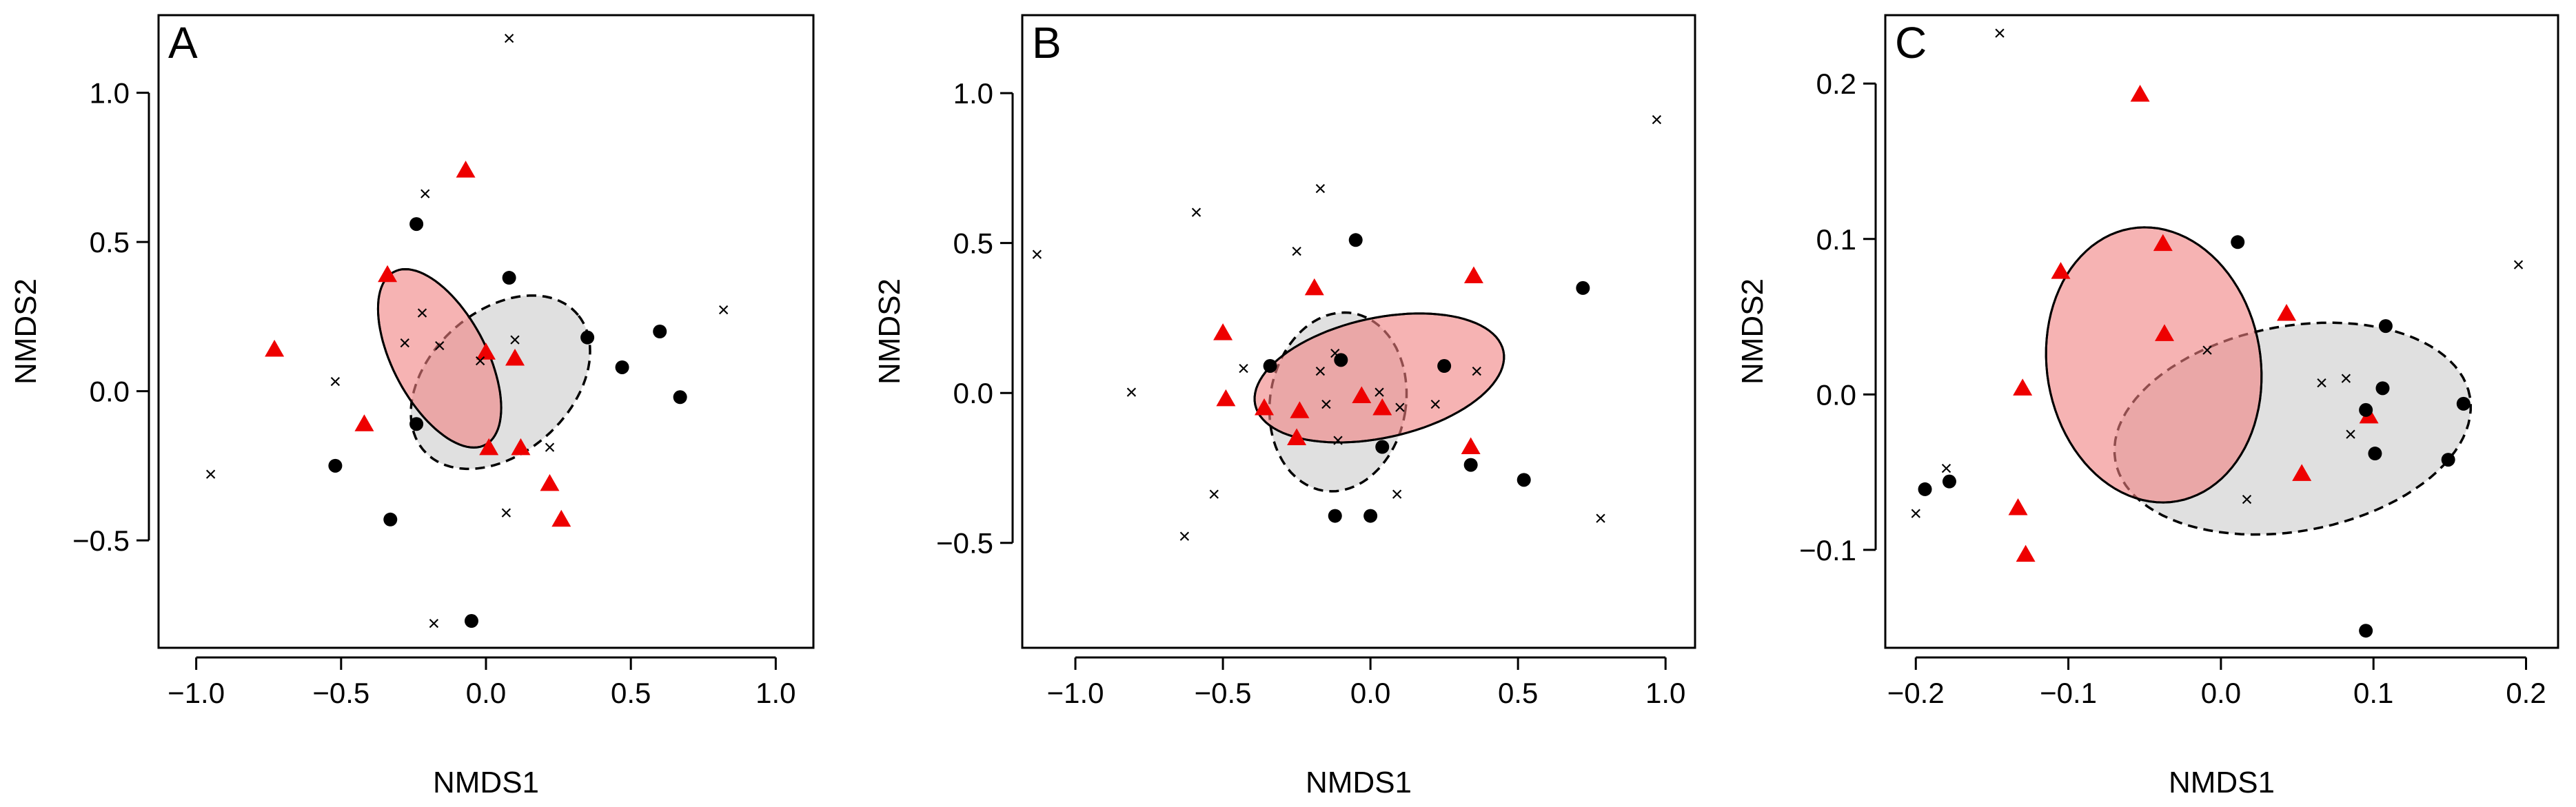 The width and height of the screenshot is (2576, 807). What do you see at coordinates (1518, 693) in the screenshot?
I see `x-tick-label: 0.5` at bounding box center [1518, 693].